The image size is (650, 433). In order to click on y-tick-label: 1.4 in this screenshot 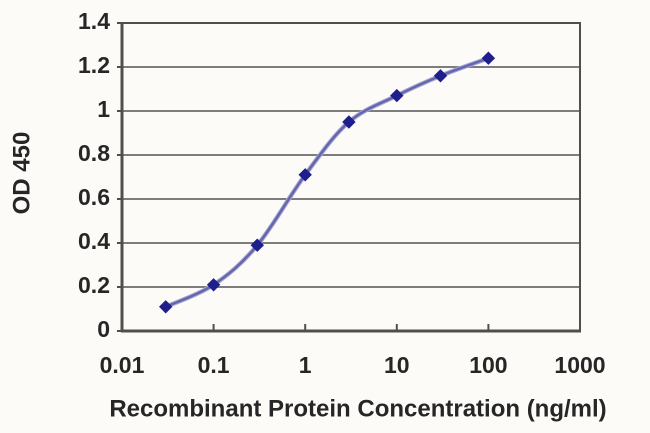, I will do `click(94, 21)`.